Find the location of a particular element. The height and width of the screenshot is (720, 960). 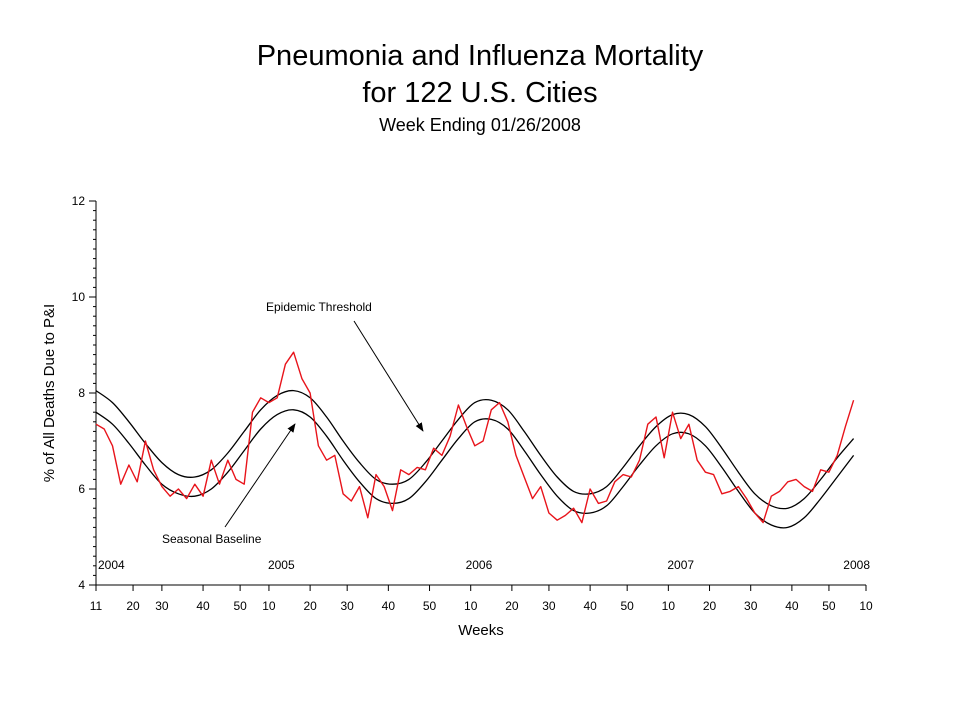

annotation-epidemic-threshold: Epidemic Threshold is located at coordinates (319, 307).